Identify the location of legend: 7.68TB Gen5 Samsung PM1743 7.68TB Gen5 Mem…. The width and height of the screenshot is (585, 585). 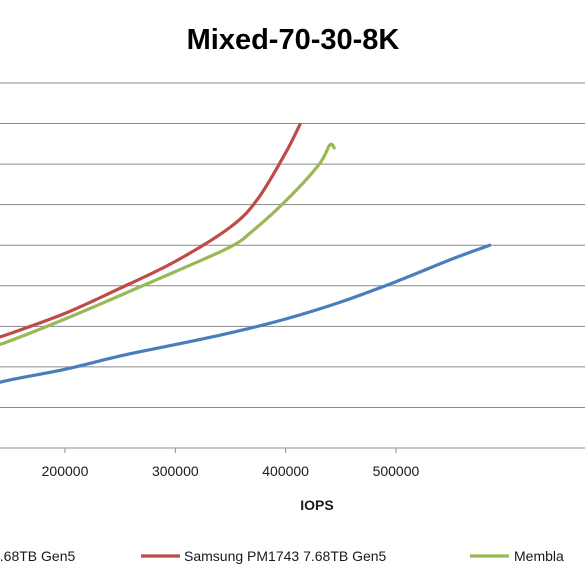
(282, 556).